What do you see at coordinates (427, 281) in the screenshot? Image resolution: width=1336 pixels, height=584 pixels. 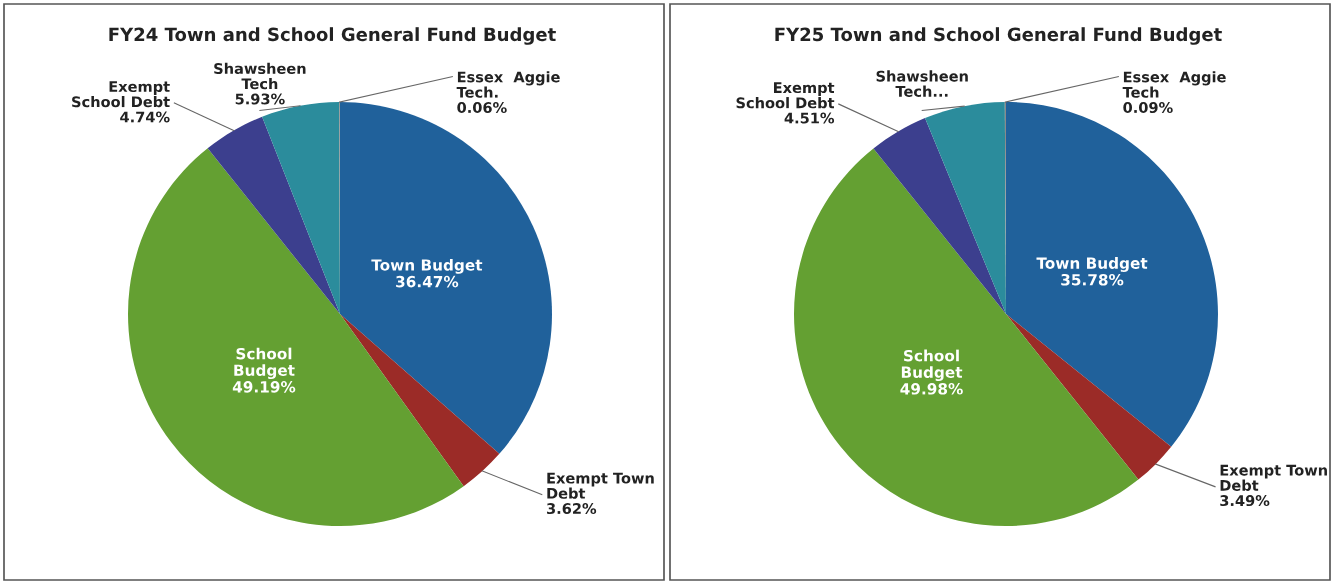 I see `data-label: 36.47%` at bounding box center [427, 281].